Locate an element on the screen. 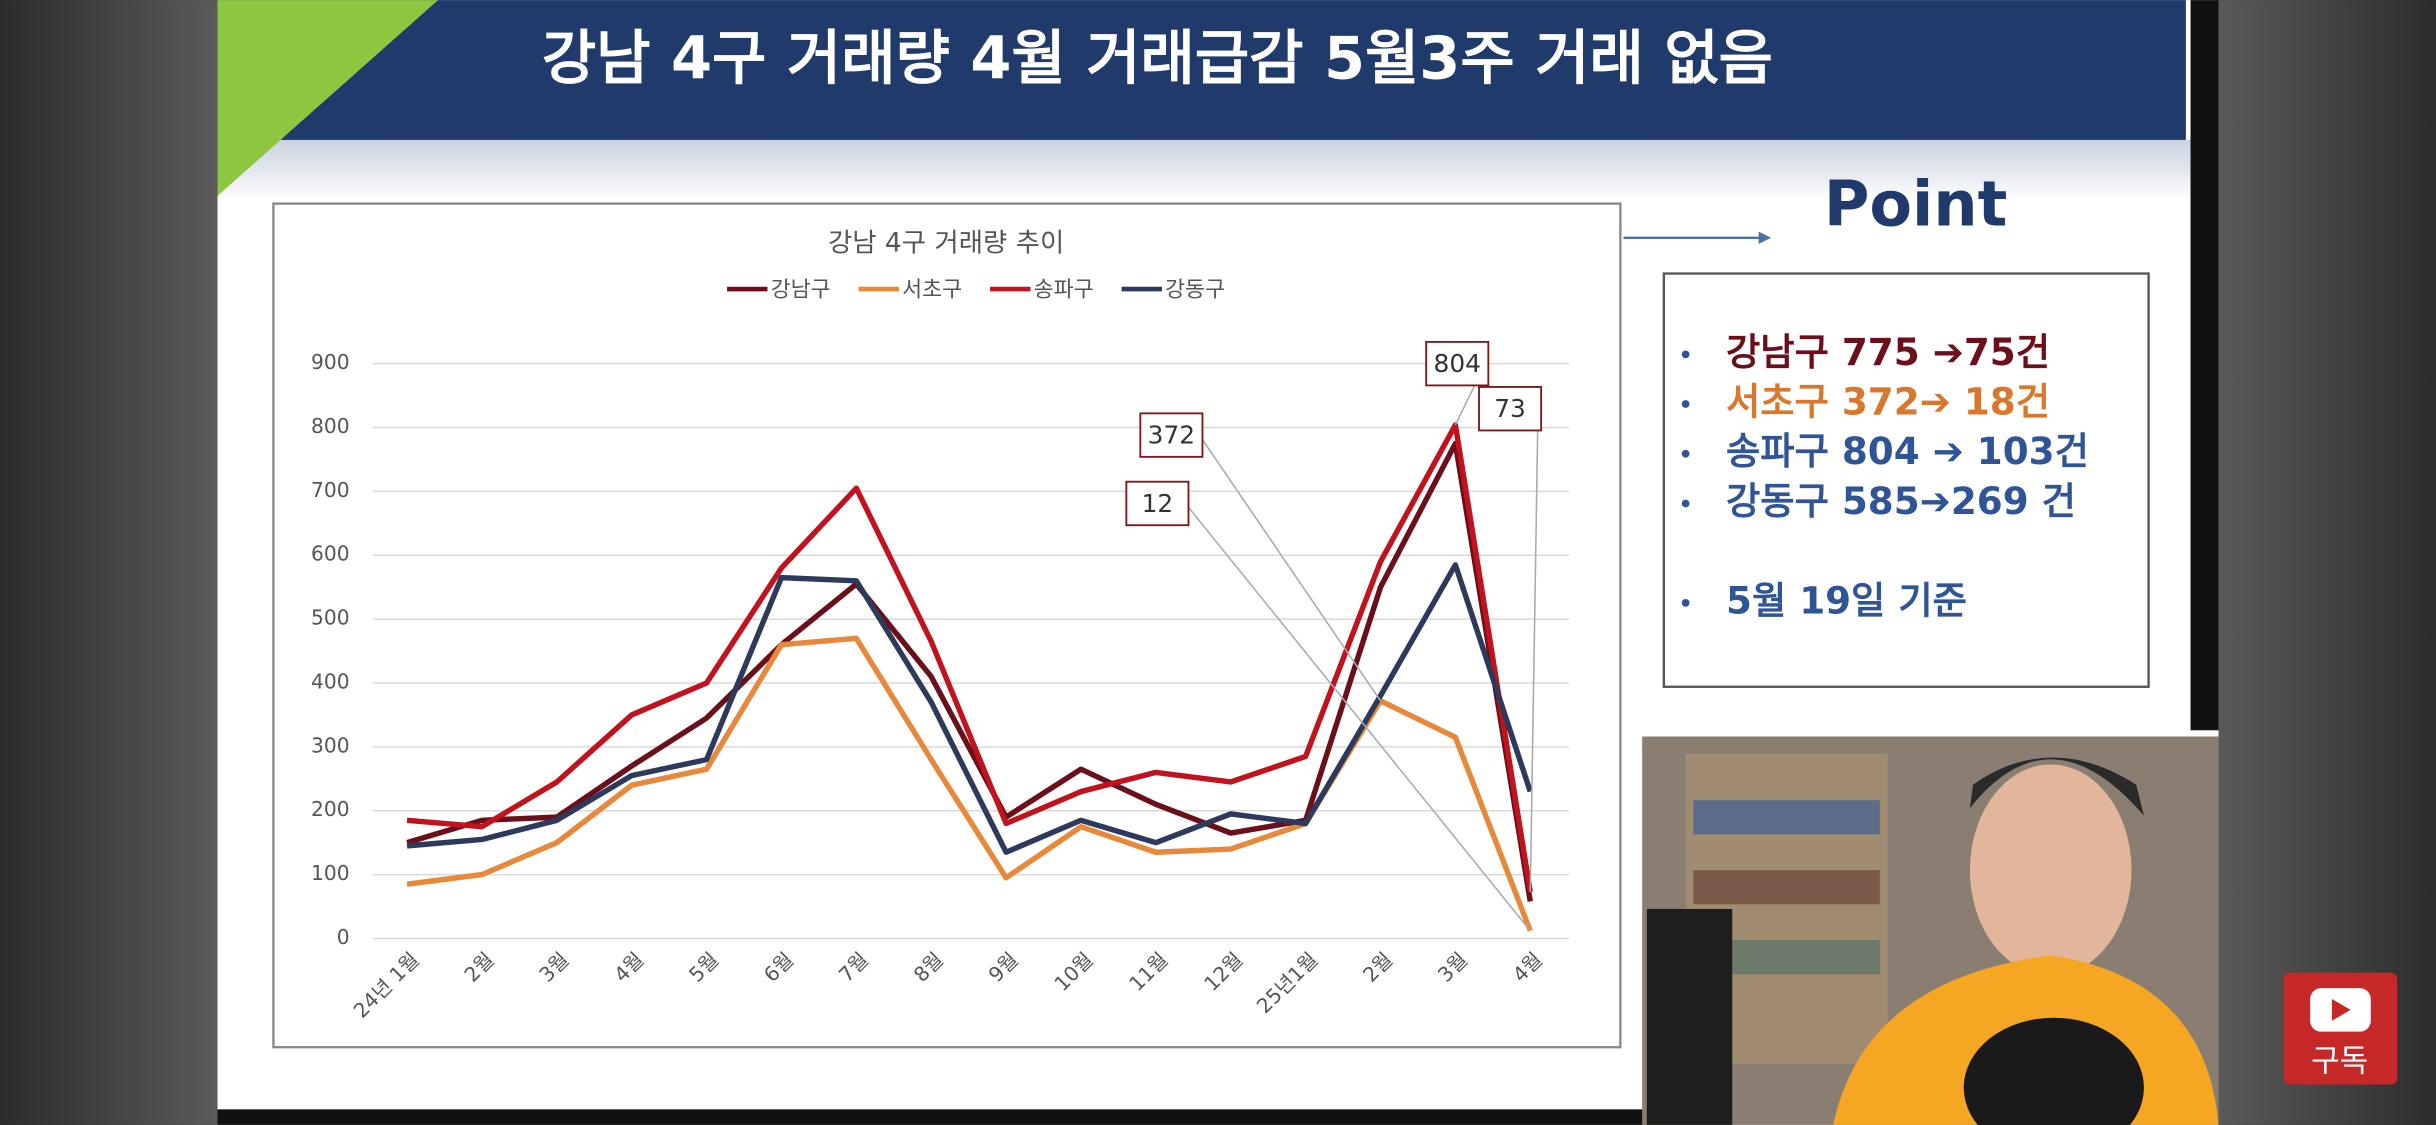  webcam is located at coordinates (1930, 930).